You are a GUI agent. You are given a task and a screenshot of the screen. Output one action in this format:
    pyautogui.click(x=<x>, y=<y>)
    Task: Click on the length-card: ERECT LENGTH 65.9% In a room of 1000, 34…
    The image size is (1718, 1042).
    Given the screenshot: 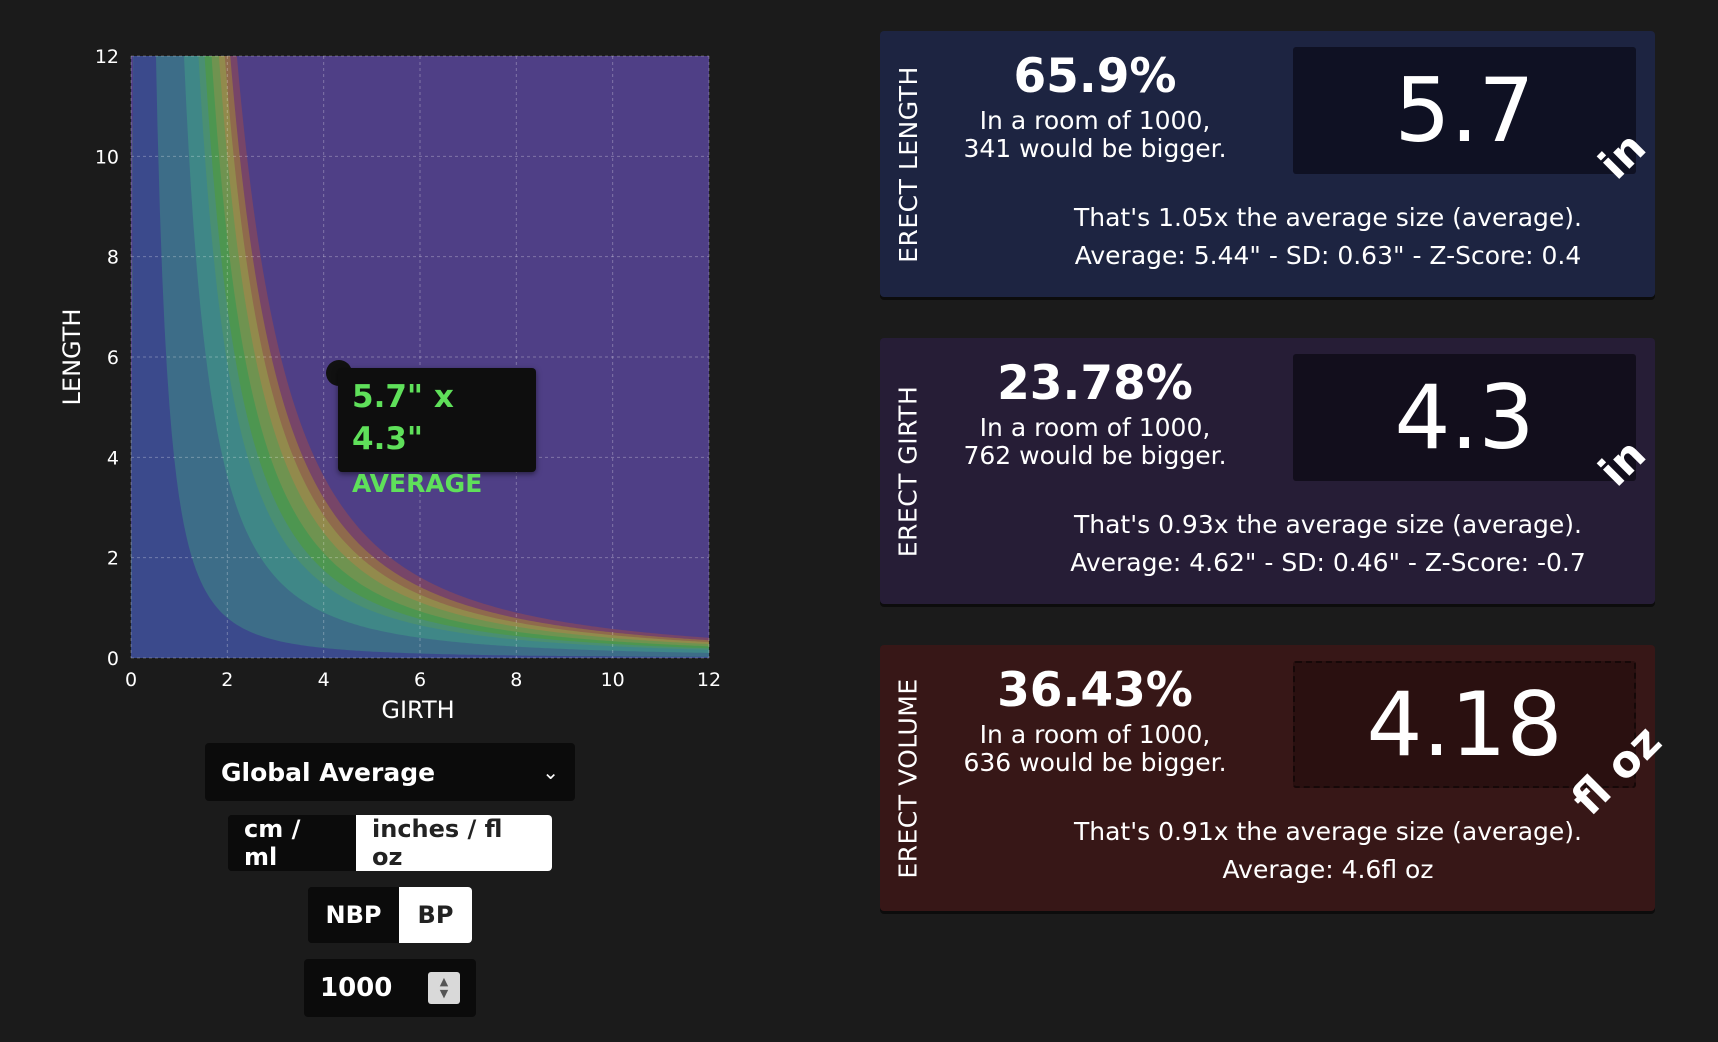 What is the action you would take?
    pyautogui.click(x=1267, y=164)
    